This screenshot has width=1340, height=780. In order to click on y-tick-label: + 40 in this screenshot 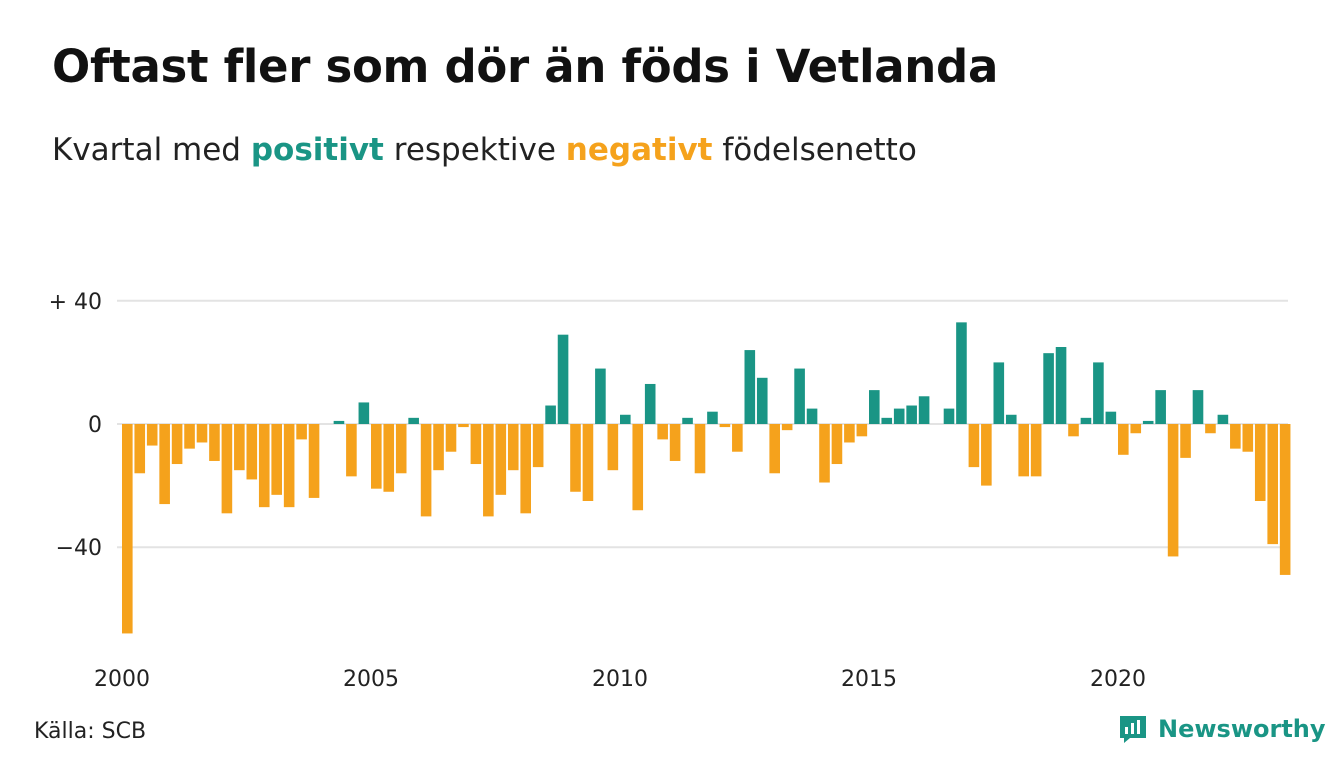, I will do `click(75, 302)`.